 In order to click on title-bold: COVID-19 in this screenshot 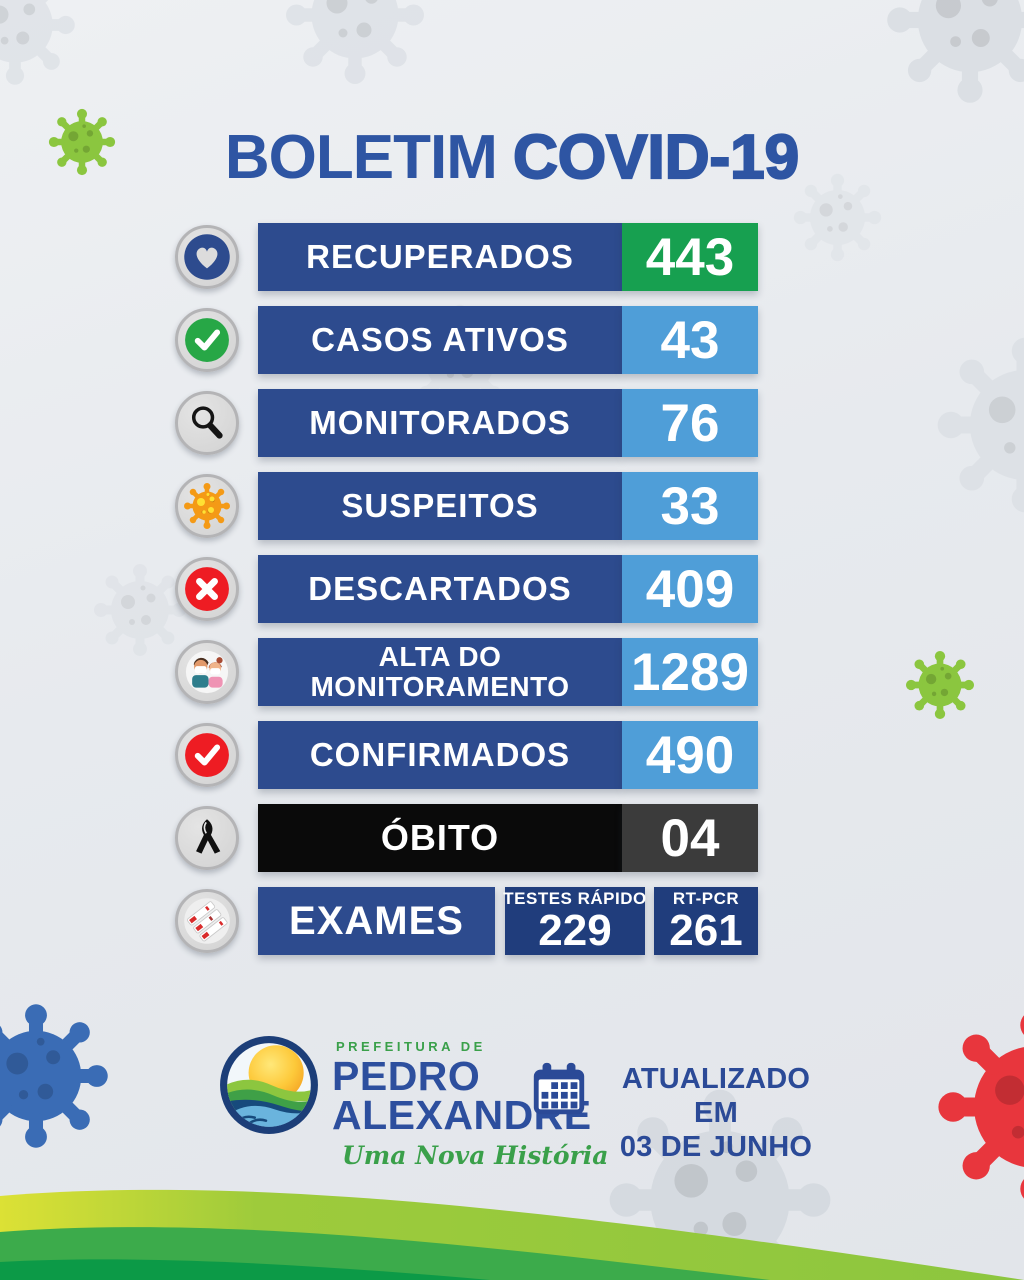, I will do `click(656, 157)`.